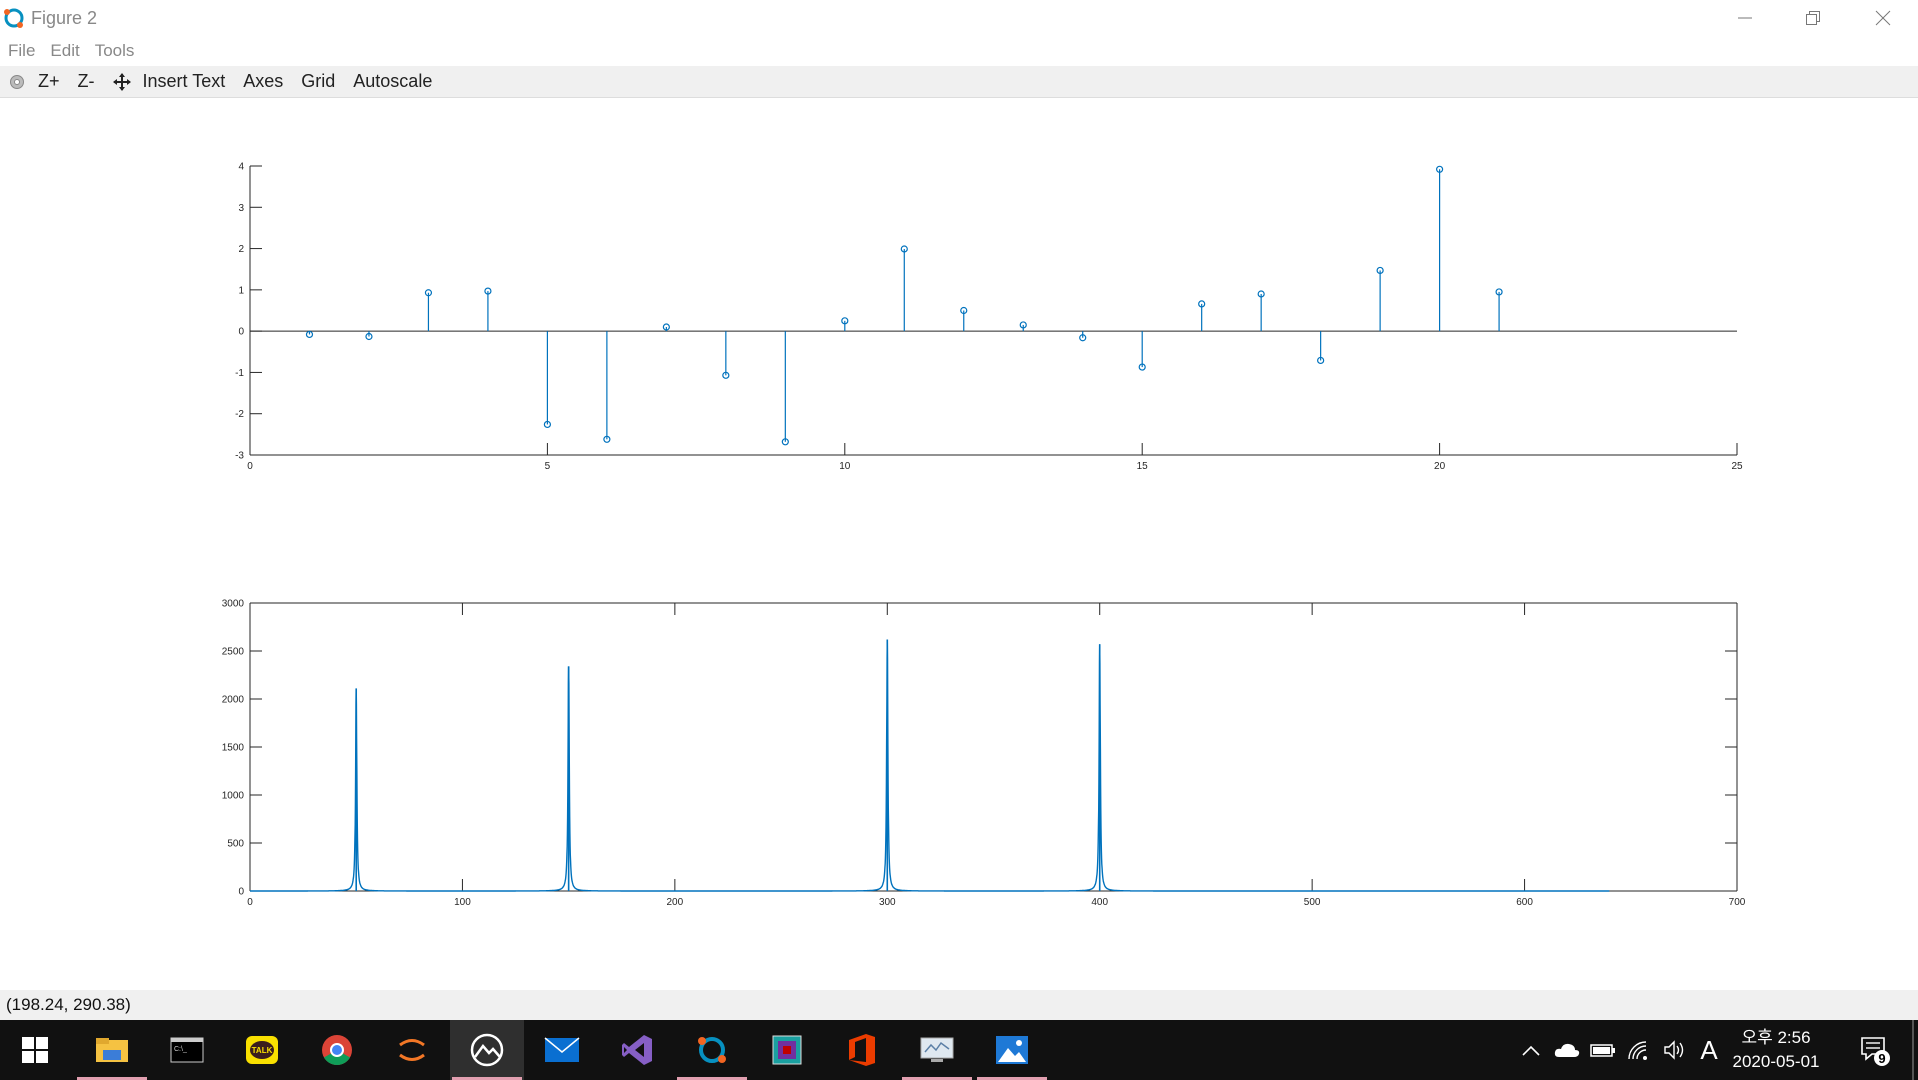 The height and width of the screenshot is (1080, 1918). I want to click on restore-button, so click(1813, 18).